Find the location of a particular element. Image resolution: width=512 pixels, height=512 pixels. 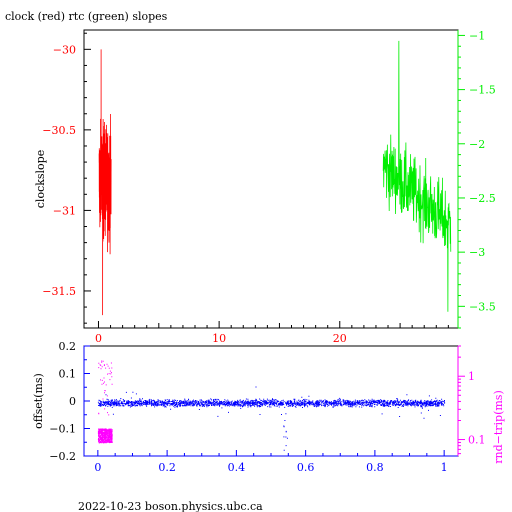

offset-left-tick-label: 0.1 is located at coordinates (68, 374).